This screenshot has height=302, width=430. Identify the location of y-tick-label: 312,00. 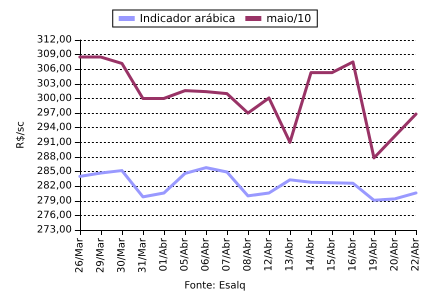
(54, 40).